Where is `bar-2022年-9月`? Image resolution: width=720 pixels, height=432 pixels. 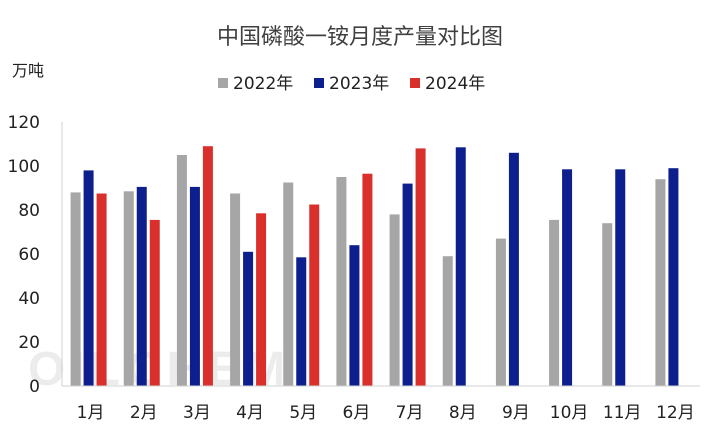 bar-2022年-9月 is located at coordinates (500, 312).